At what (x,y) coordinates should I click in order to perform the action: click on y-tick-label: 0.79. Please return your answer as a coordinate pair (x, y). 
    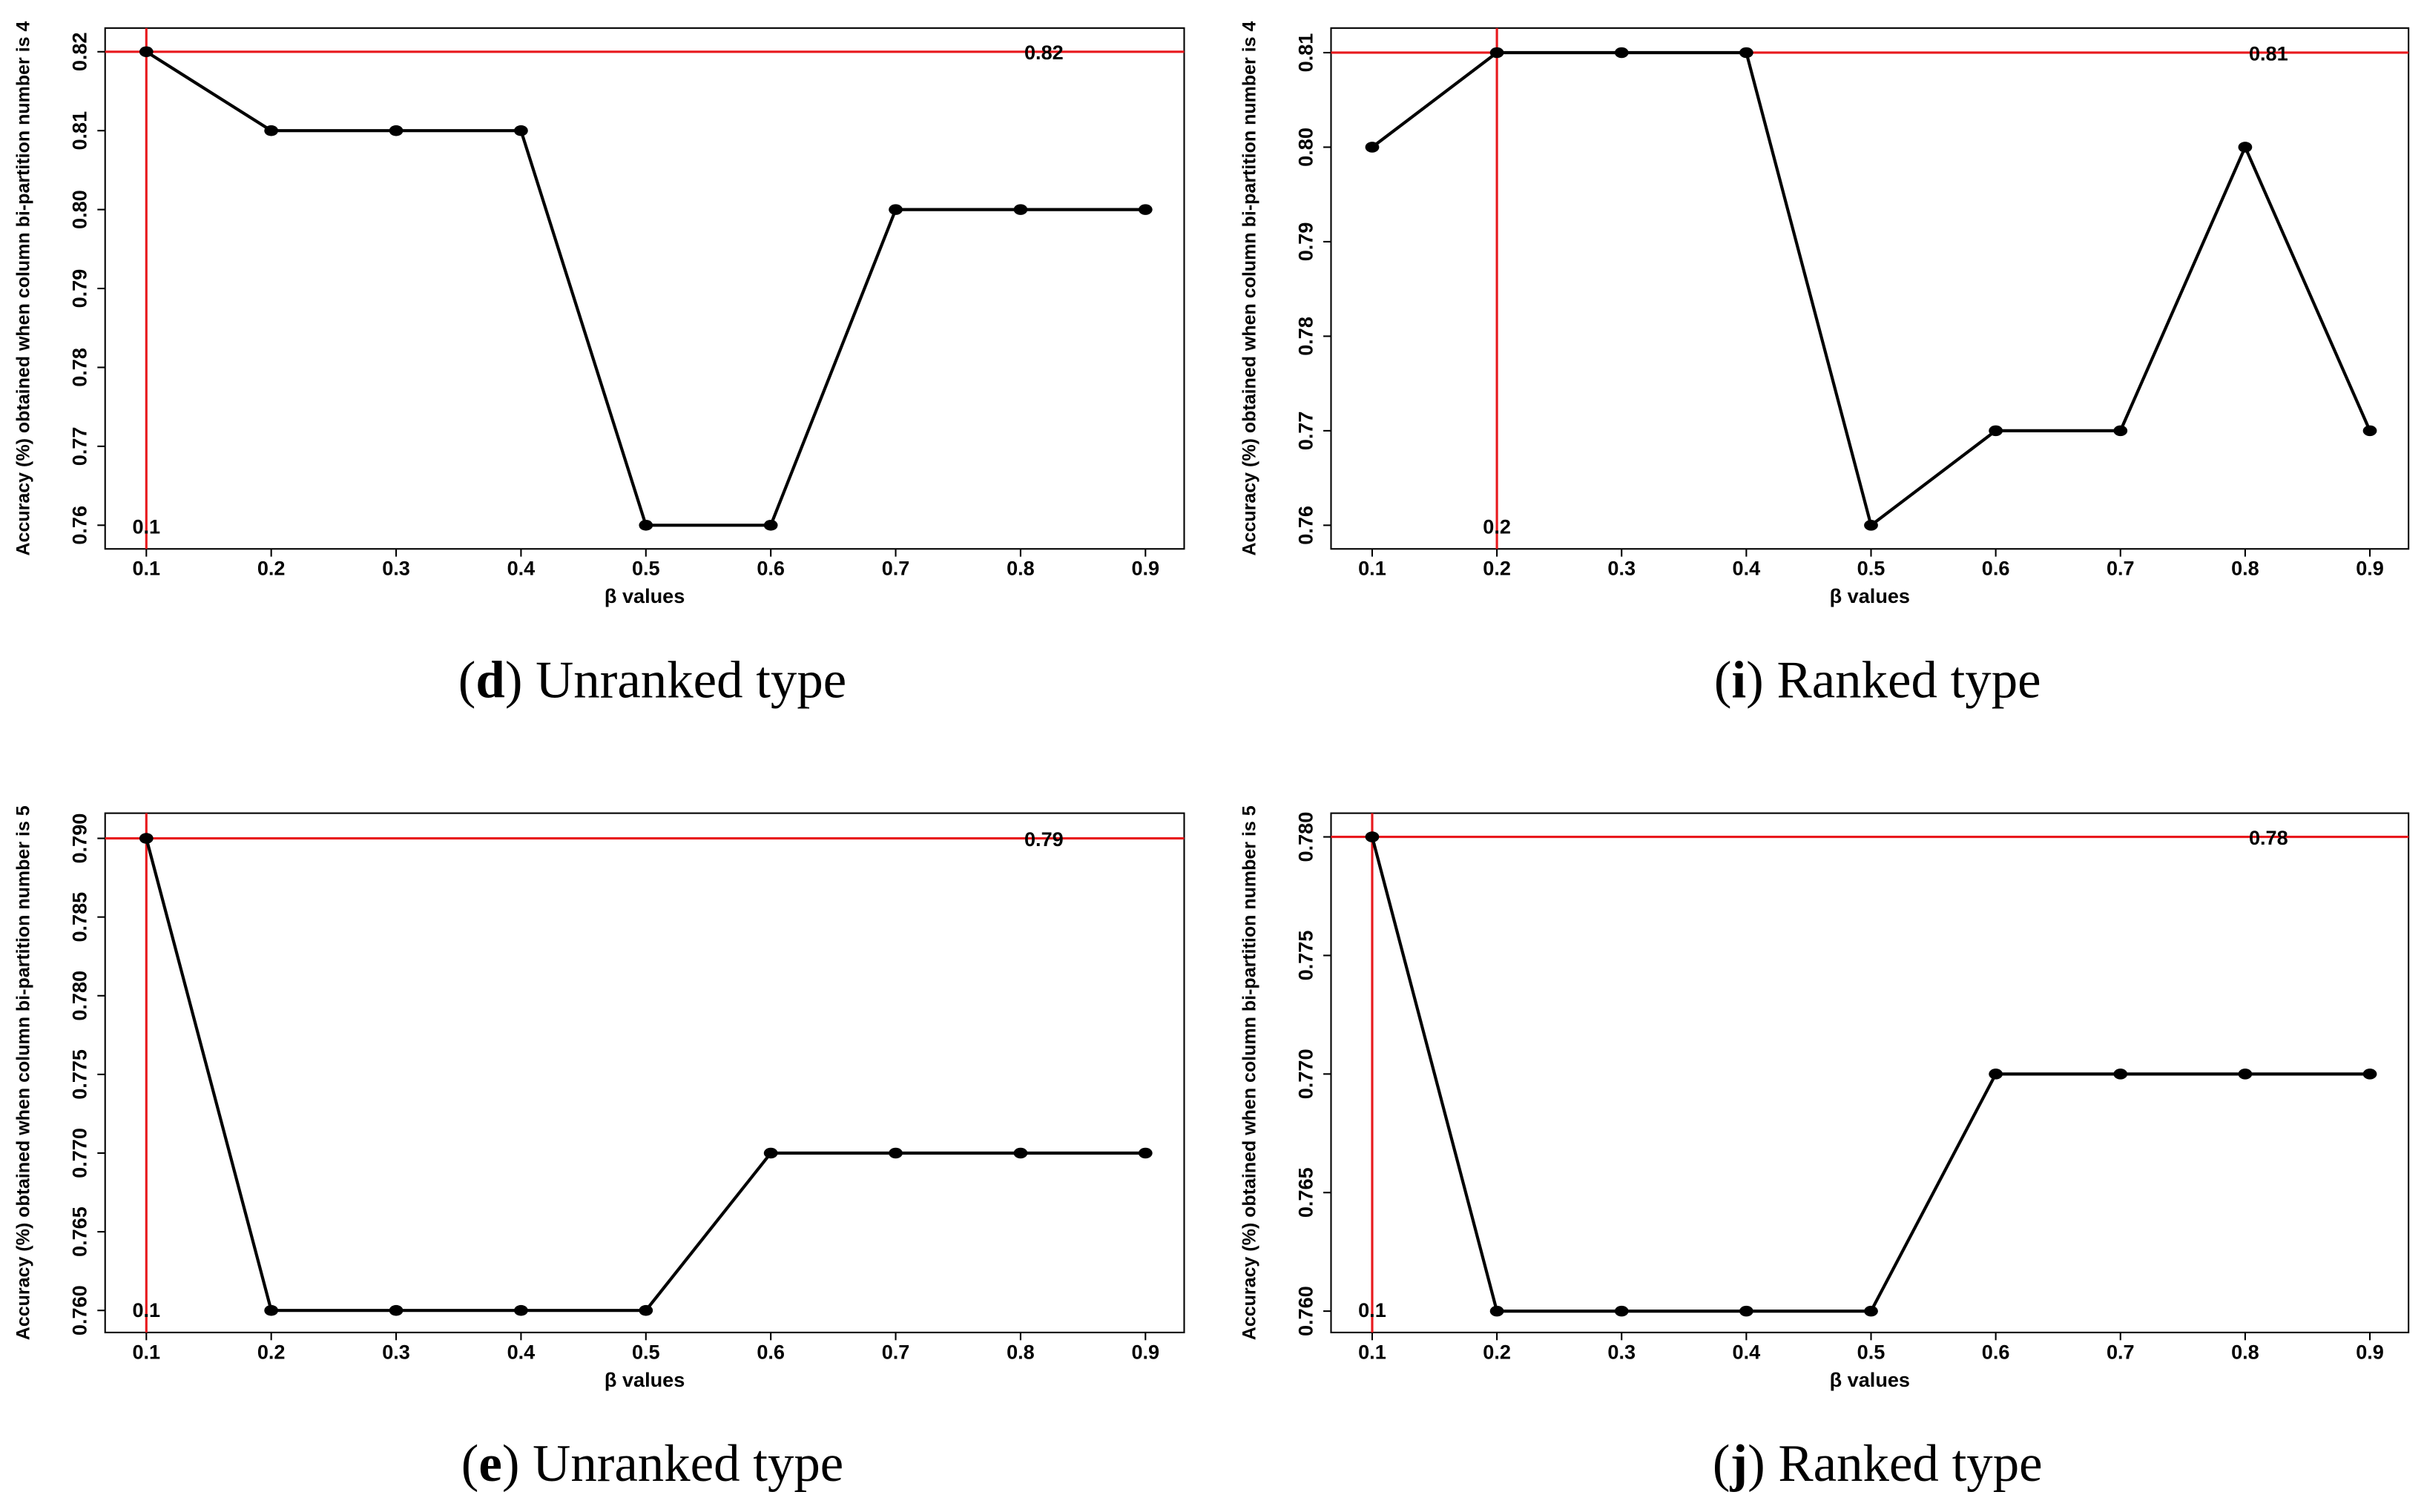
    Looking at the image, I should click on (79, 288).